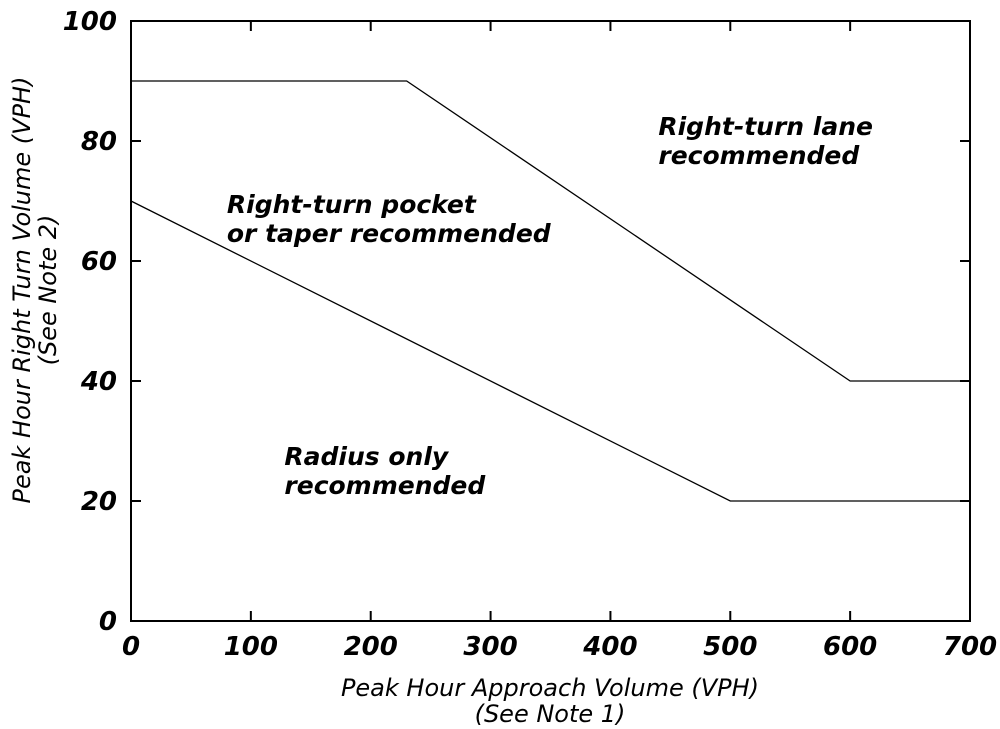 The width and height of the screenshot is (1000, 729). What do you see at coordinates (367, 456) in the screenshot?
I see `region-label-line: Radius only` at bounding box center [367, 456].